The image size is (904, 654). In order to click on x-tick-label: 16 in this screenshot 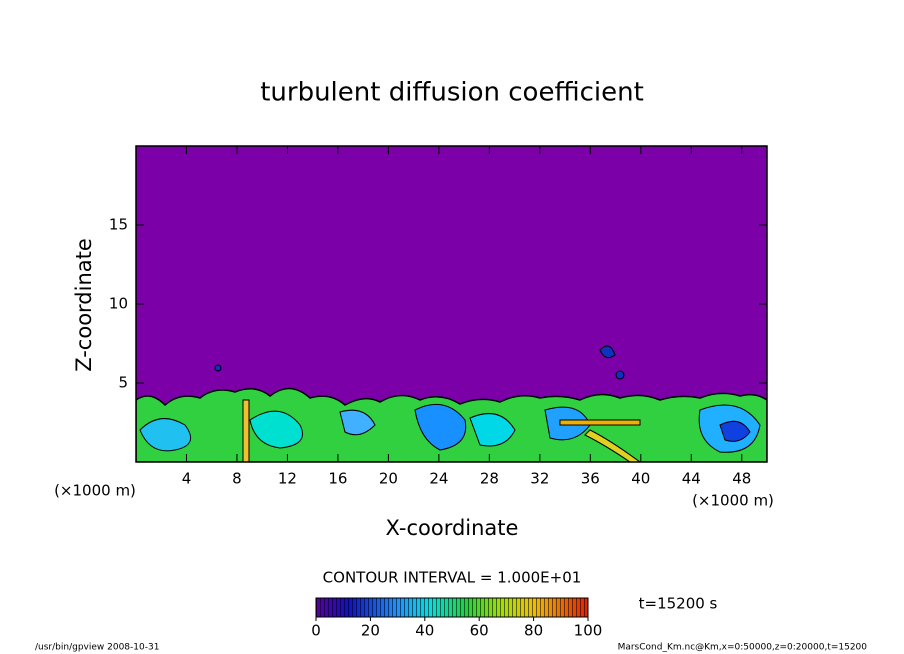, I will do `click(337, 479)`.